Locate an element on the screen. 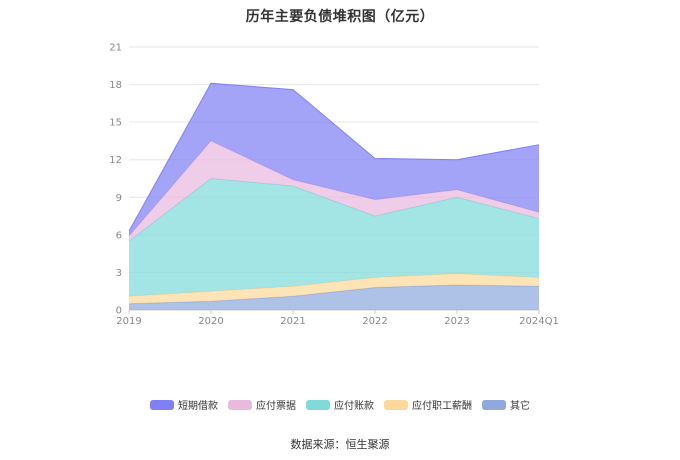 This screenshot has height=460, width=680. y-tick-label: 6 is located at coordinates (119, 235).